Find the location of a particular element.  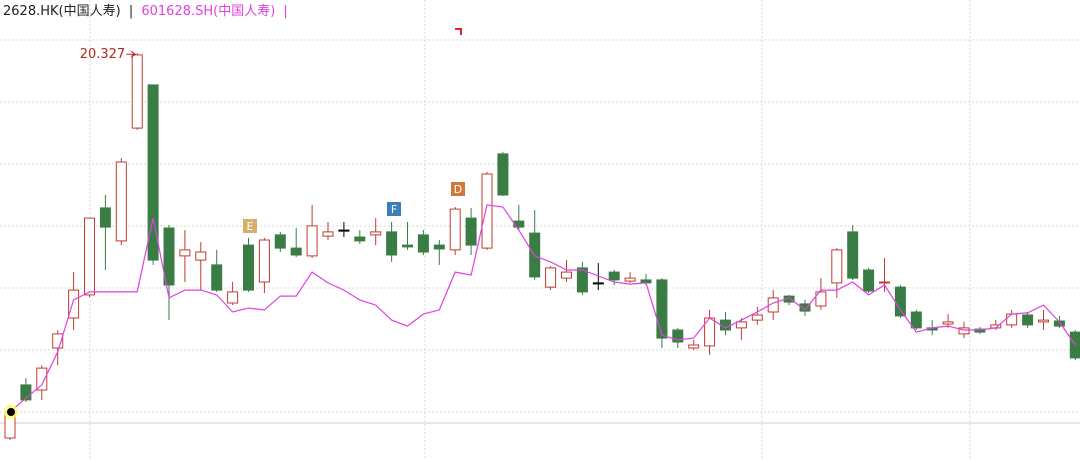

max-arrow is located at coordinates (131, 54).